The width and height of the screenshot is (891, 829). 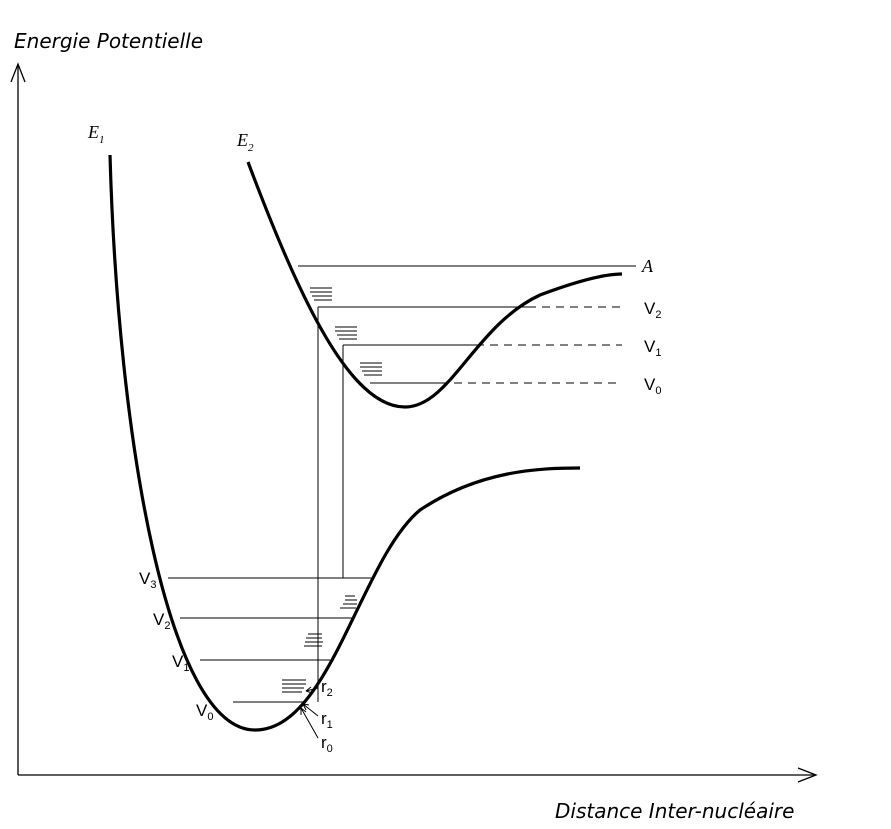 I want to click on r-label: r2, so click(x=327, y=688).